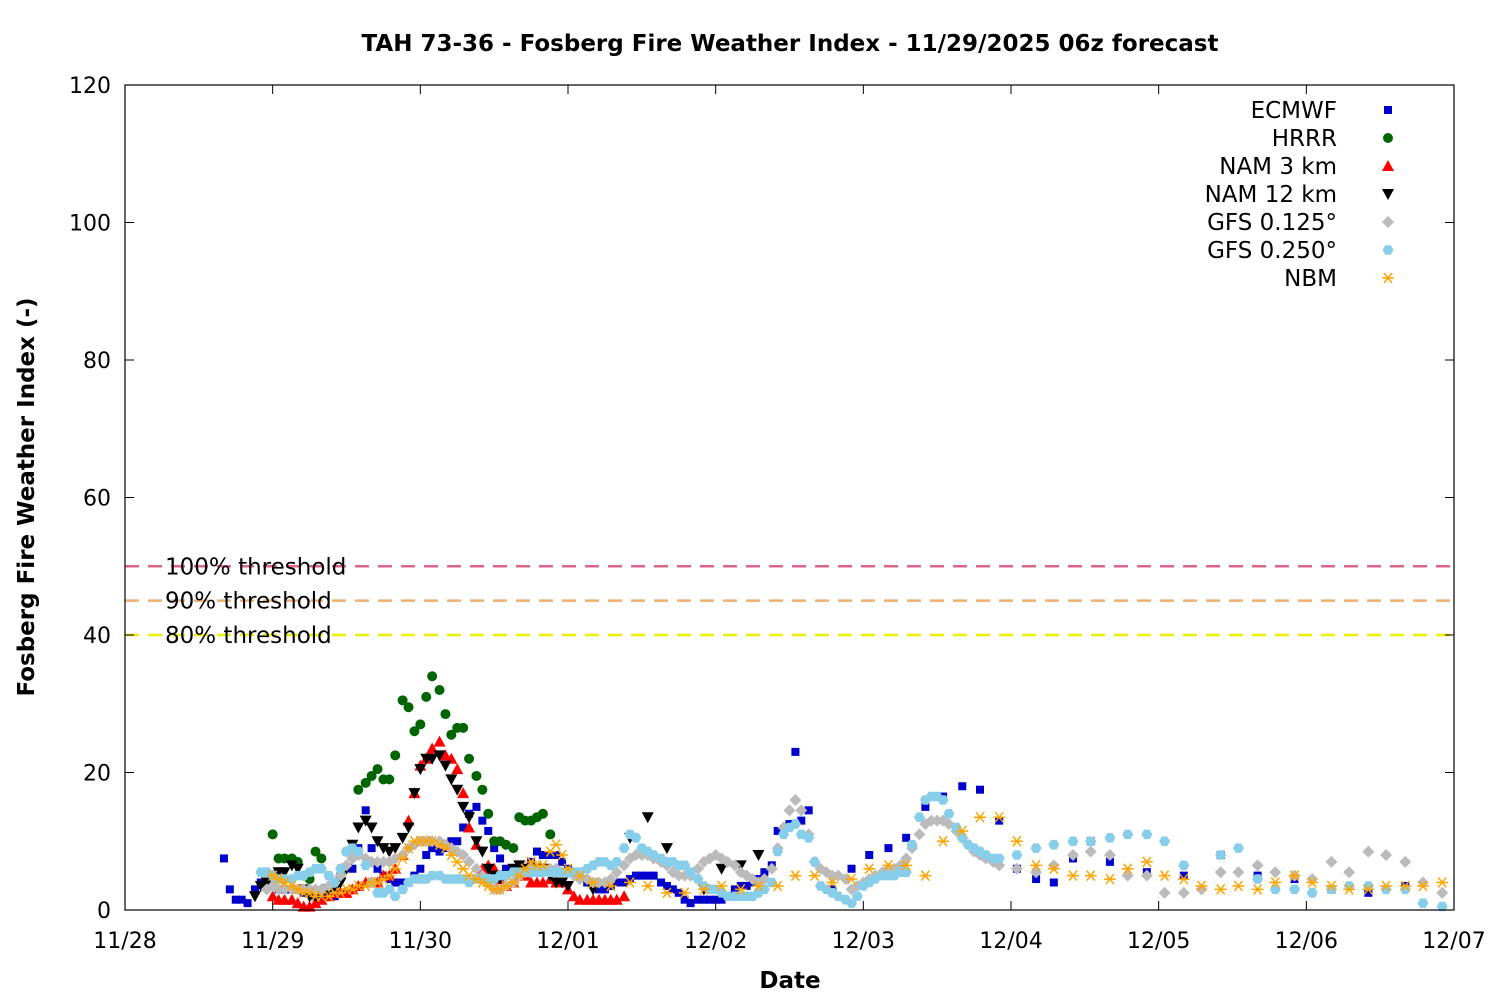  What do you see at coordinates (1272, 251) in the screenshot?
I see `legend-label: GFS 0.250°` at bounding box center [1272, 251].